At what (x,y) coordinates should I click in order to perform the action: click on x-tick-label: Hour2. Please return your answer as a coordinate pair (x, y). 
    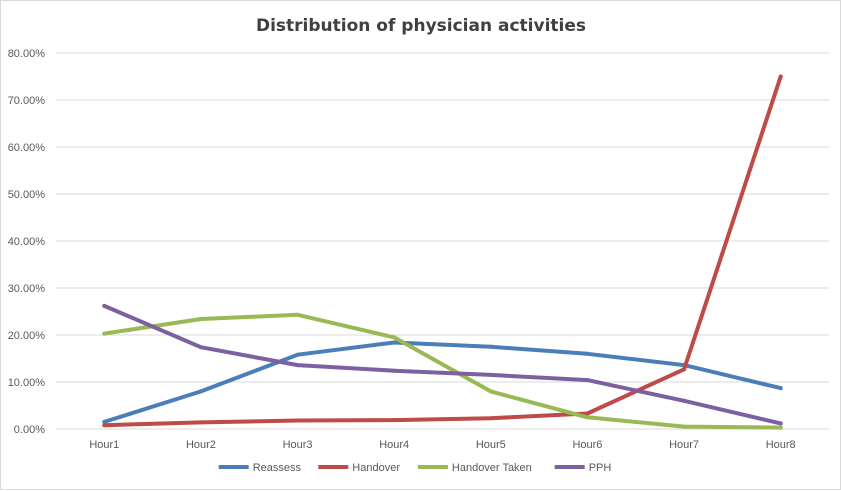
    Looking at the image, I should click on (201, 445).